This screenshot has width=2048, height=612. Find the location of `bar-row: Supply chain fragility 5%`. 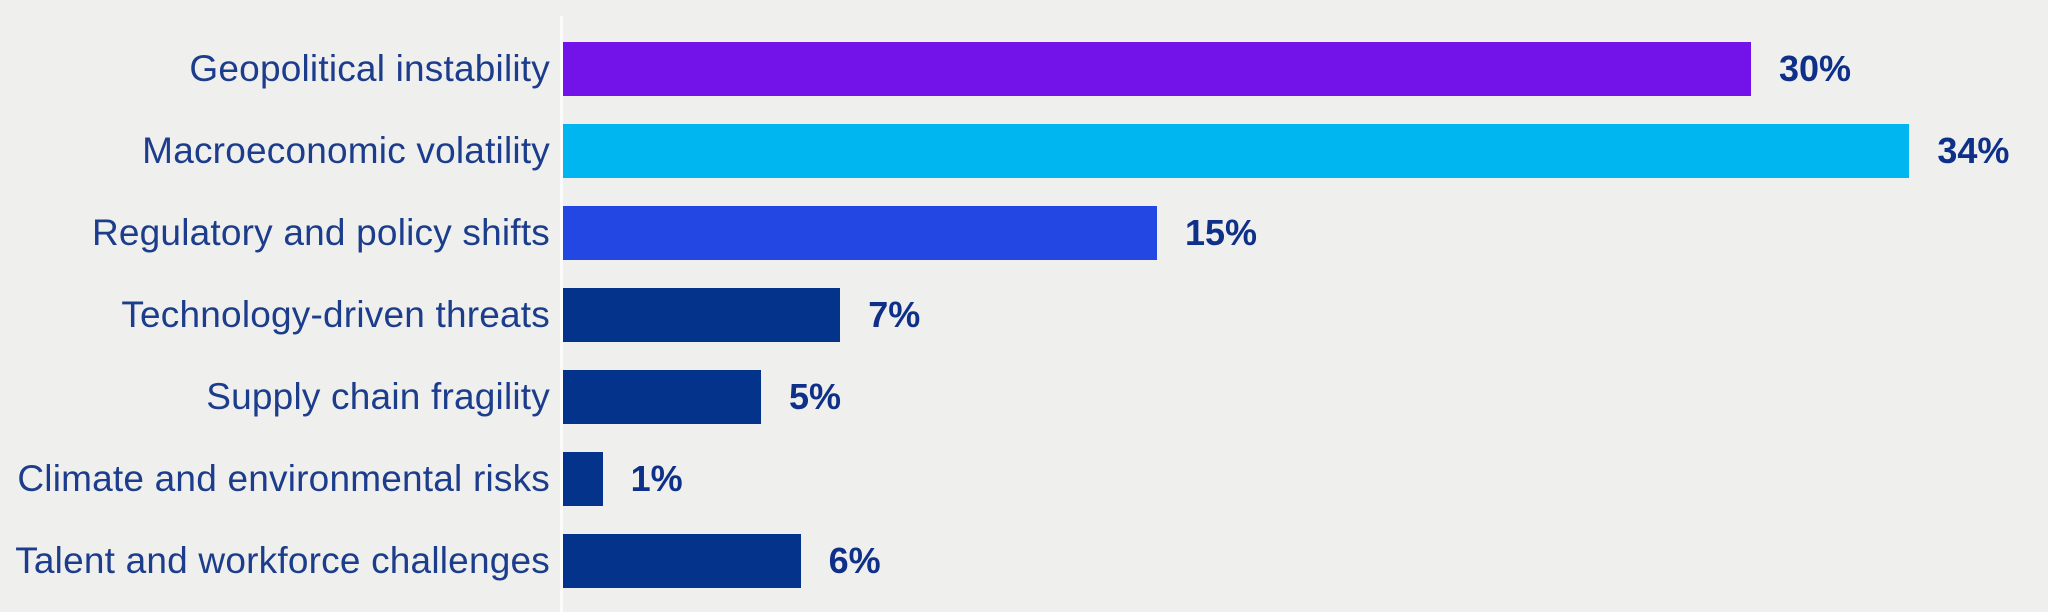

bar-row: Supply chain fragility 5% is located at coordinates (1024, 397).